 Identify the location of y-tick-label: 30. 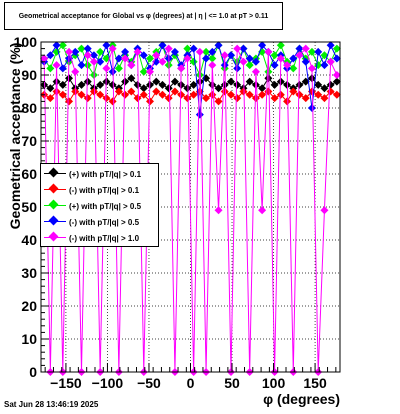
(29, 273).